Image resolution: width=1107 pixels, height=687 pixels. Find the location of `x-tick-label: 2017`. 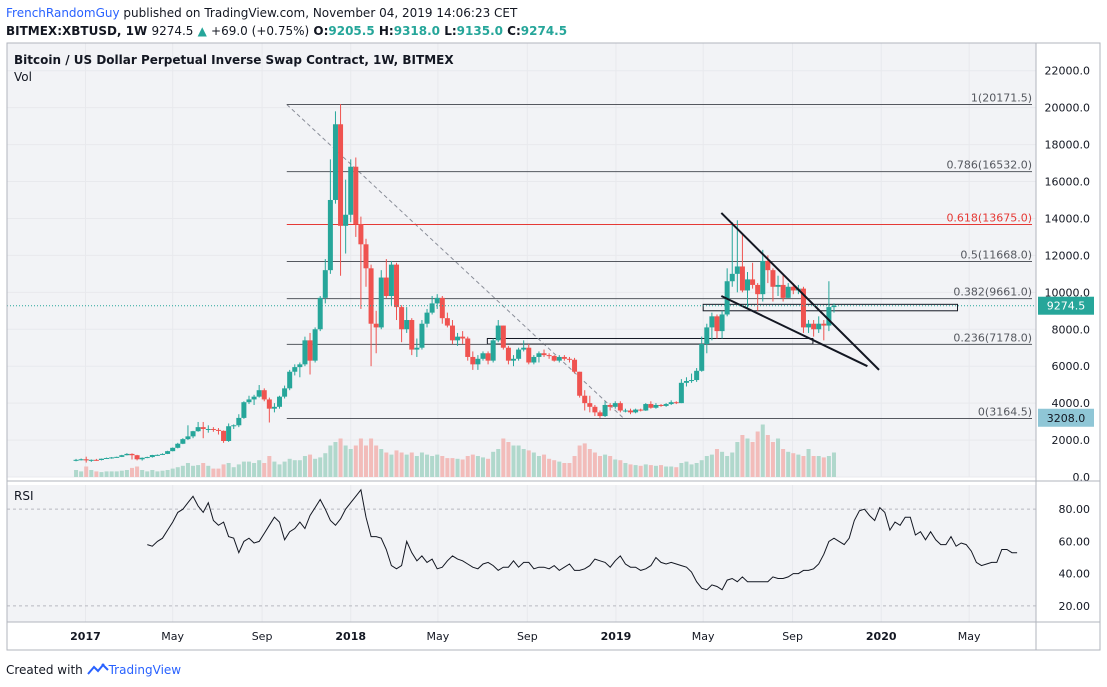

x-tick-label: 2017 is located at coordinates (85, 636).